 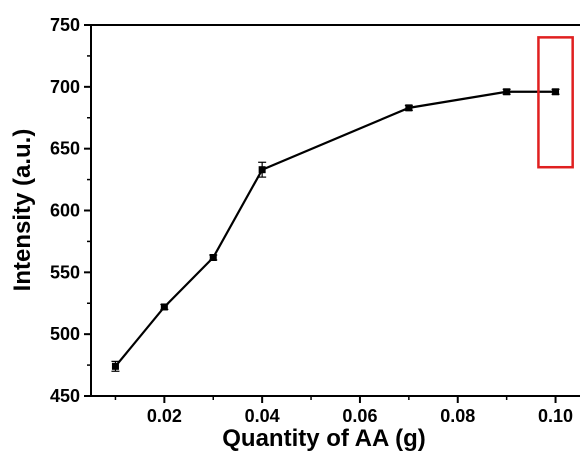 What do you see at coordinates (65, 272) in the screenshot?
I see `y-tick-label: 550` at bounding box center [65, 272].